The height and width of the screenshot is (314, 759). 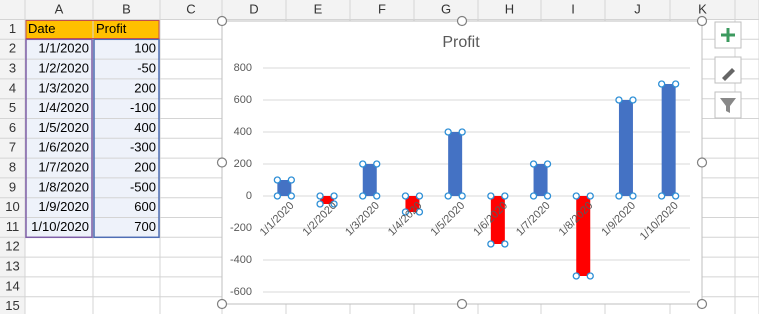 What do you see at coordinates (12, 127) in the screenshot?
I see `row-header: 6` at bounding box center [12, 127].